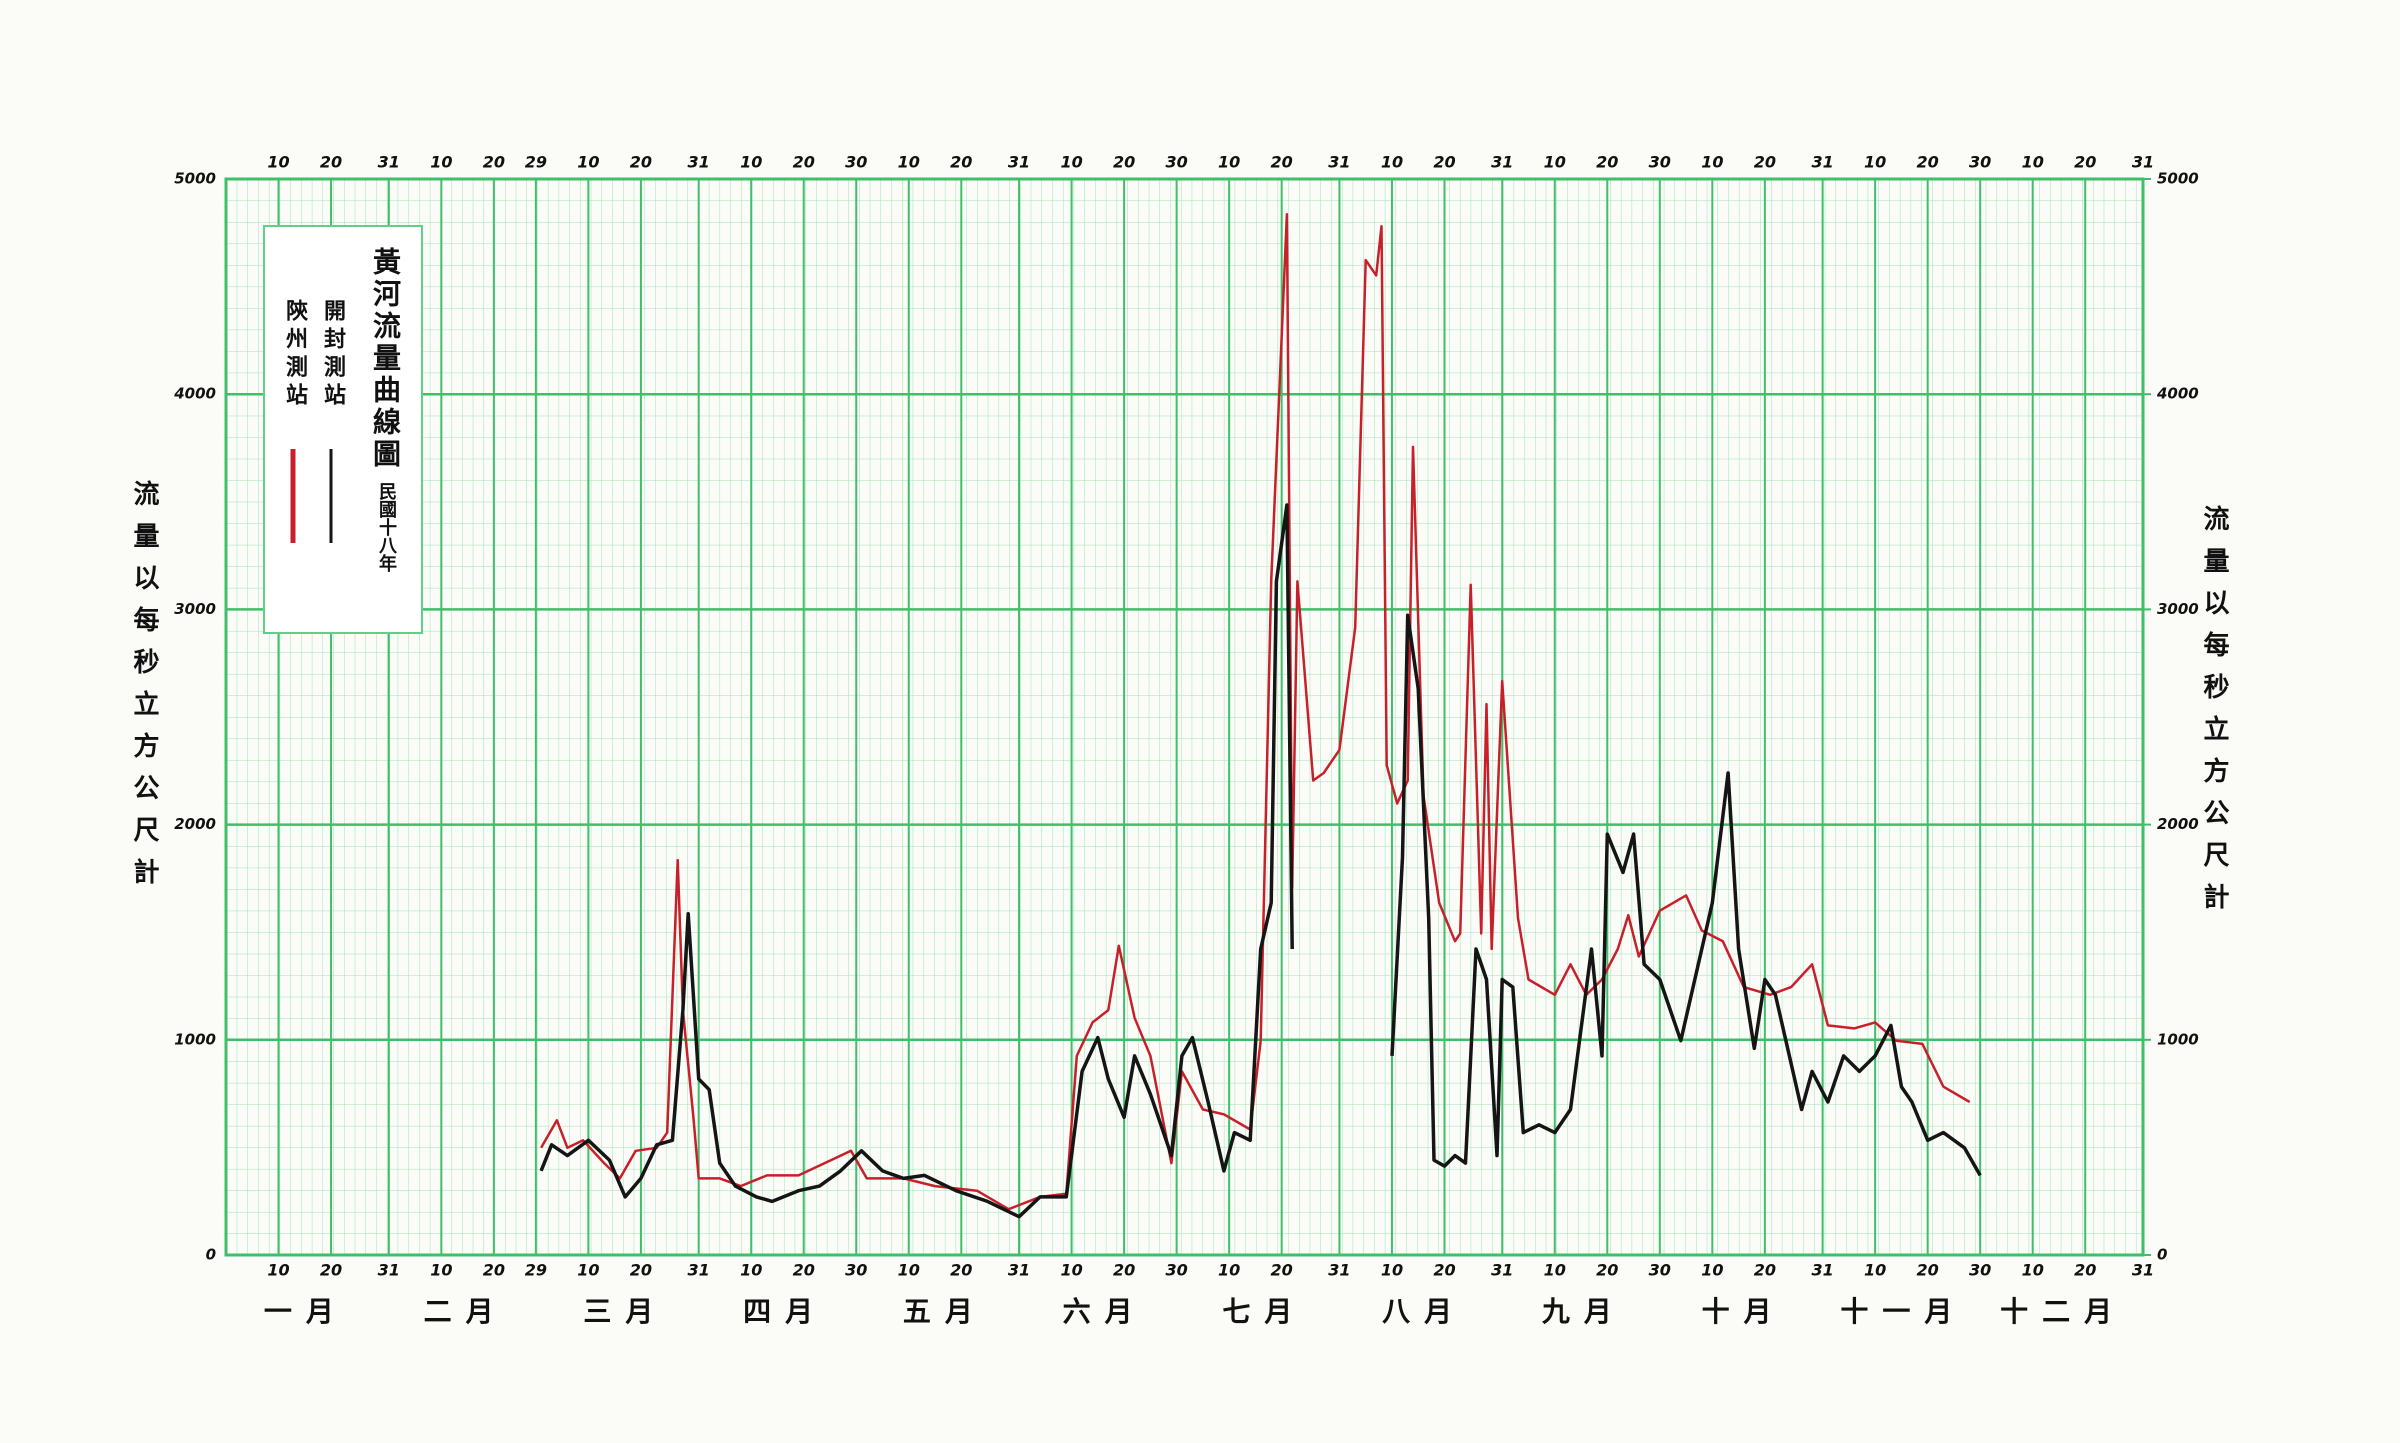  Describe the element at coordinates (785, 1311) in the screenshot. I see `month-label: 四月` at that location.